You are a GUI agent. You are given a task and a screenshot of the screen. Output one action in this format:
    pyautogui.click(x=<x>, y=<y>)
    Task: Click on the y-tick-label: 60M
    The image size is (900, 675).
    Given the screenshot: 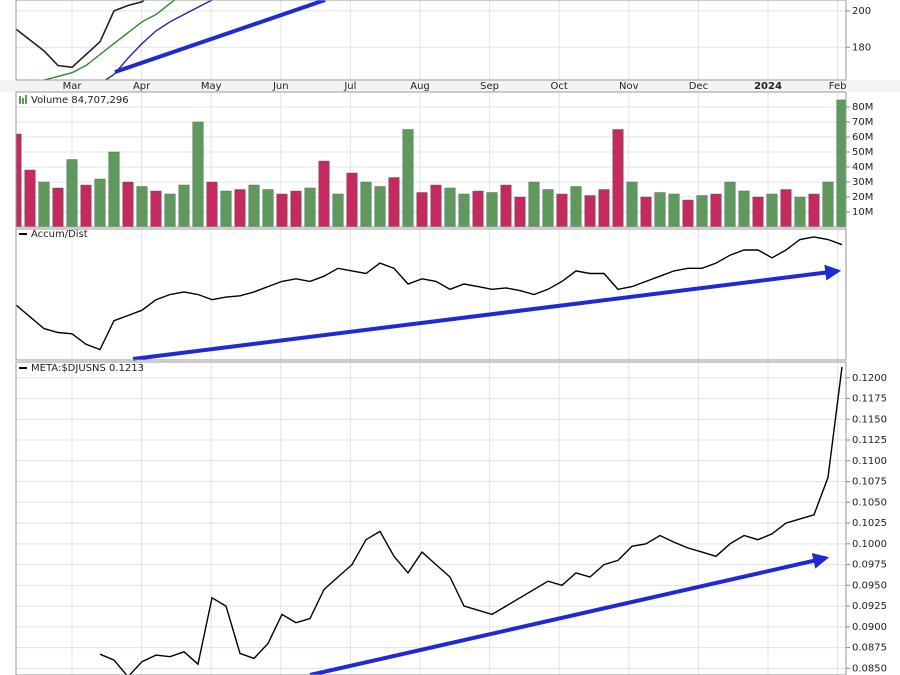 What is the action you would take?
    pyautogui.click(x=862, y=137)
    